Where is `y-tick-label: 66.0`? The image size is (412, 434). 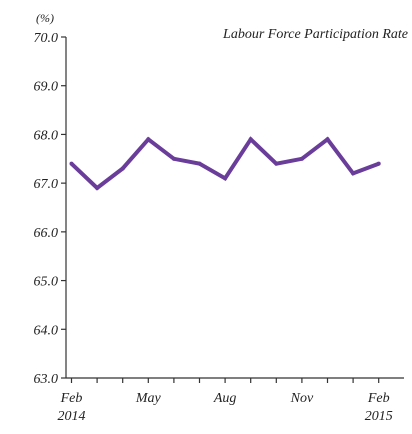
y-tick-label: 66.0 is located at coordinates (46, 233).